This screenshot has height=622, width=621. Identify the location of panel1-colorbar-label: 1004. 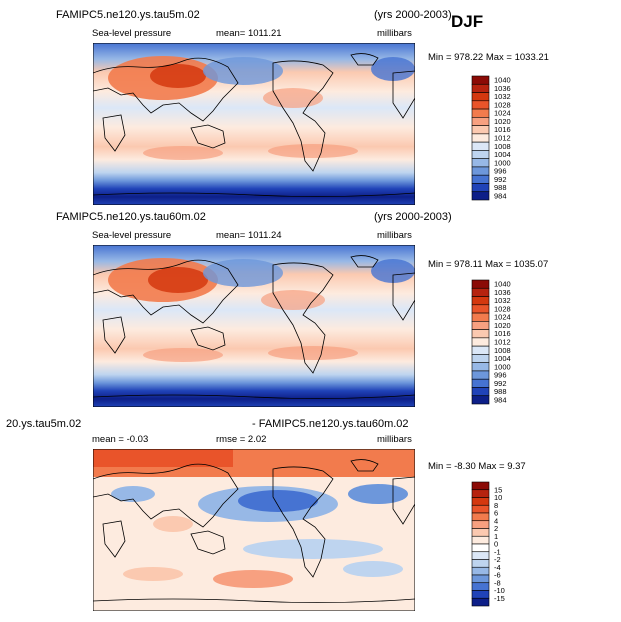
(502, 154).